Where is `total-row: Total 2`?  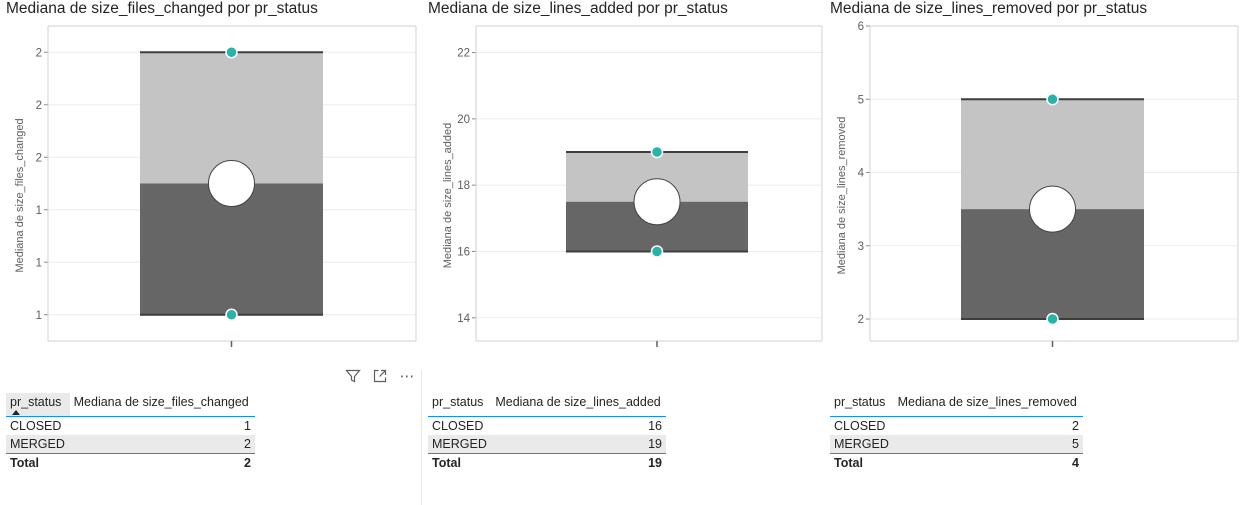
total-row: Total 2 is located at coordinates (130, 462).